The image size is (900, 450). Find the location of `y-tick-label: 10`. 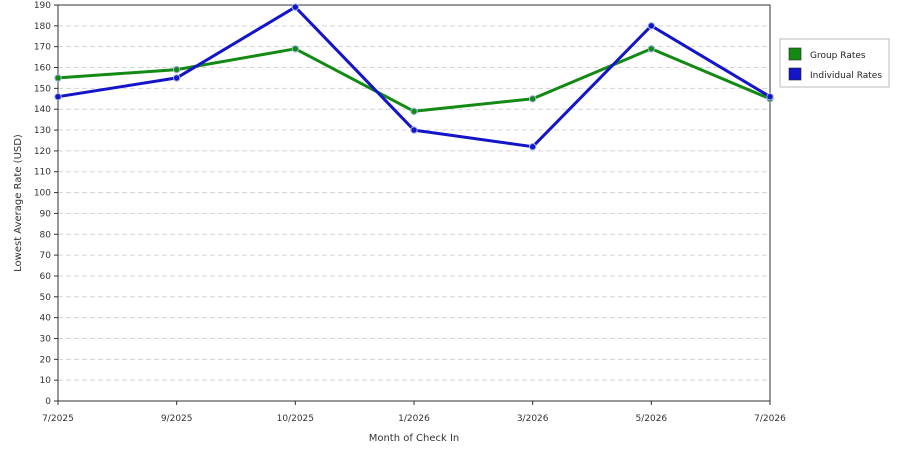

y-tick-label: 10 is located at coordinates (46, 381).